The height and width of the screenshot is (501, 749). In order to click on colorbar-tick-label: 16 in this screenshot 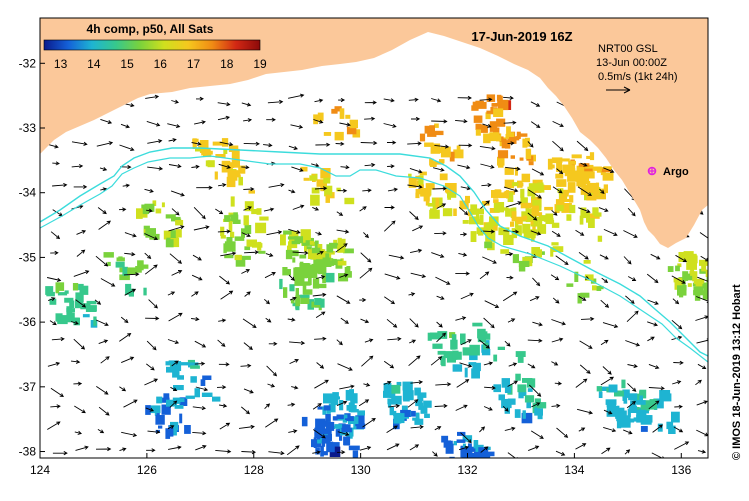, I will do `click(161, 64)`.